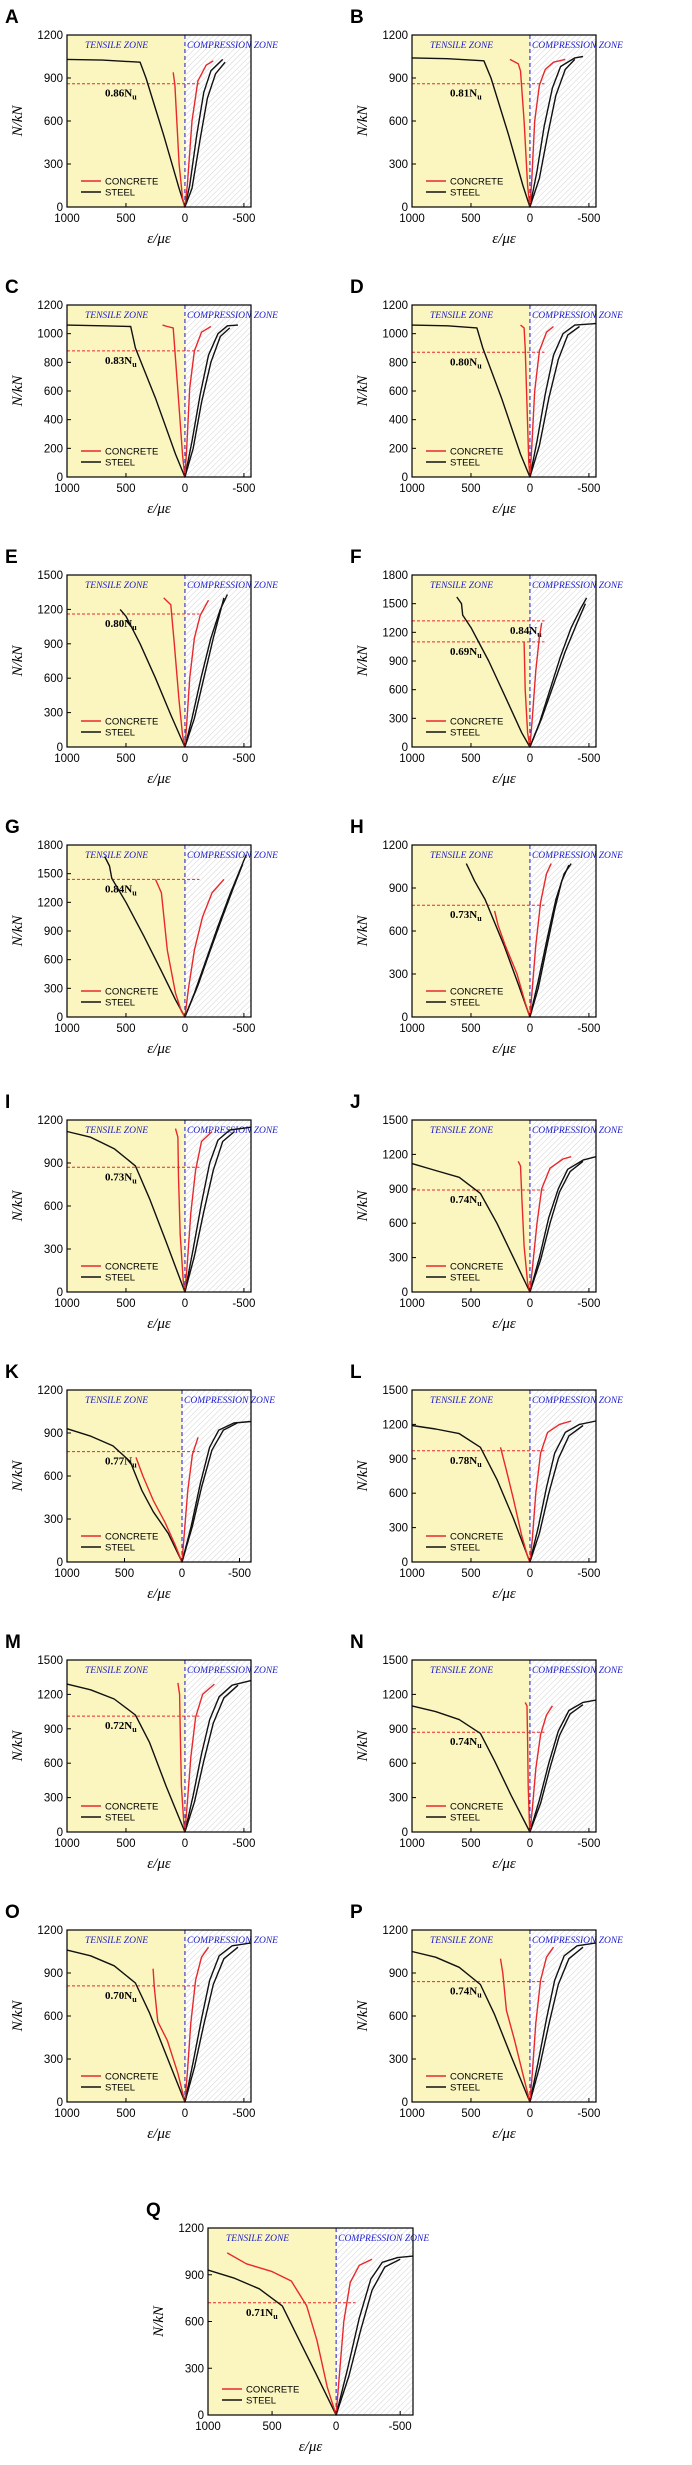  What do you see at coordinates (12, 17) in the screenshot?
I see `panel-letter: A` at bounding box center [12, 17].